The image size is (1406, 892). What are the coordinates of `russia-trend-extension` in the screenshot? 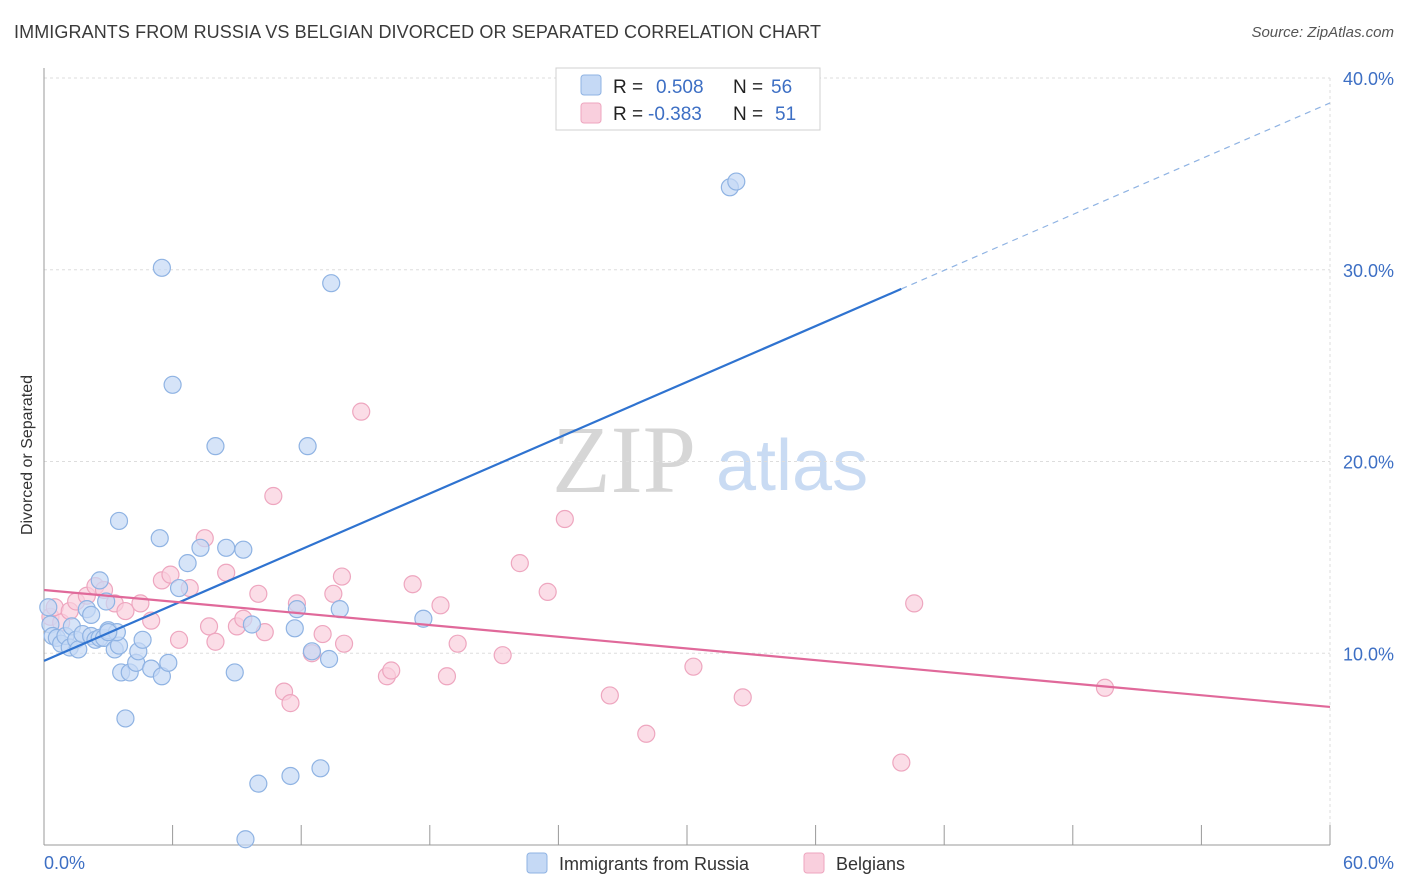 It's located at (1116, 196).